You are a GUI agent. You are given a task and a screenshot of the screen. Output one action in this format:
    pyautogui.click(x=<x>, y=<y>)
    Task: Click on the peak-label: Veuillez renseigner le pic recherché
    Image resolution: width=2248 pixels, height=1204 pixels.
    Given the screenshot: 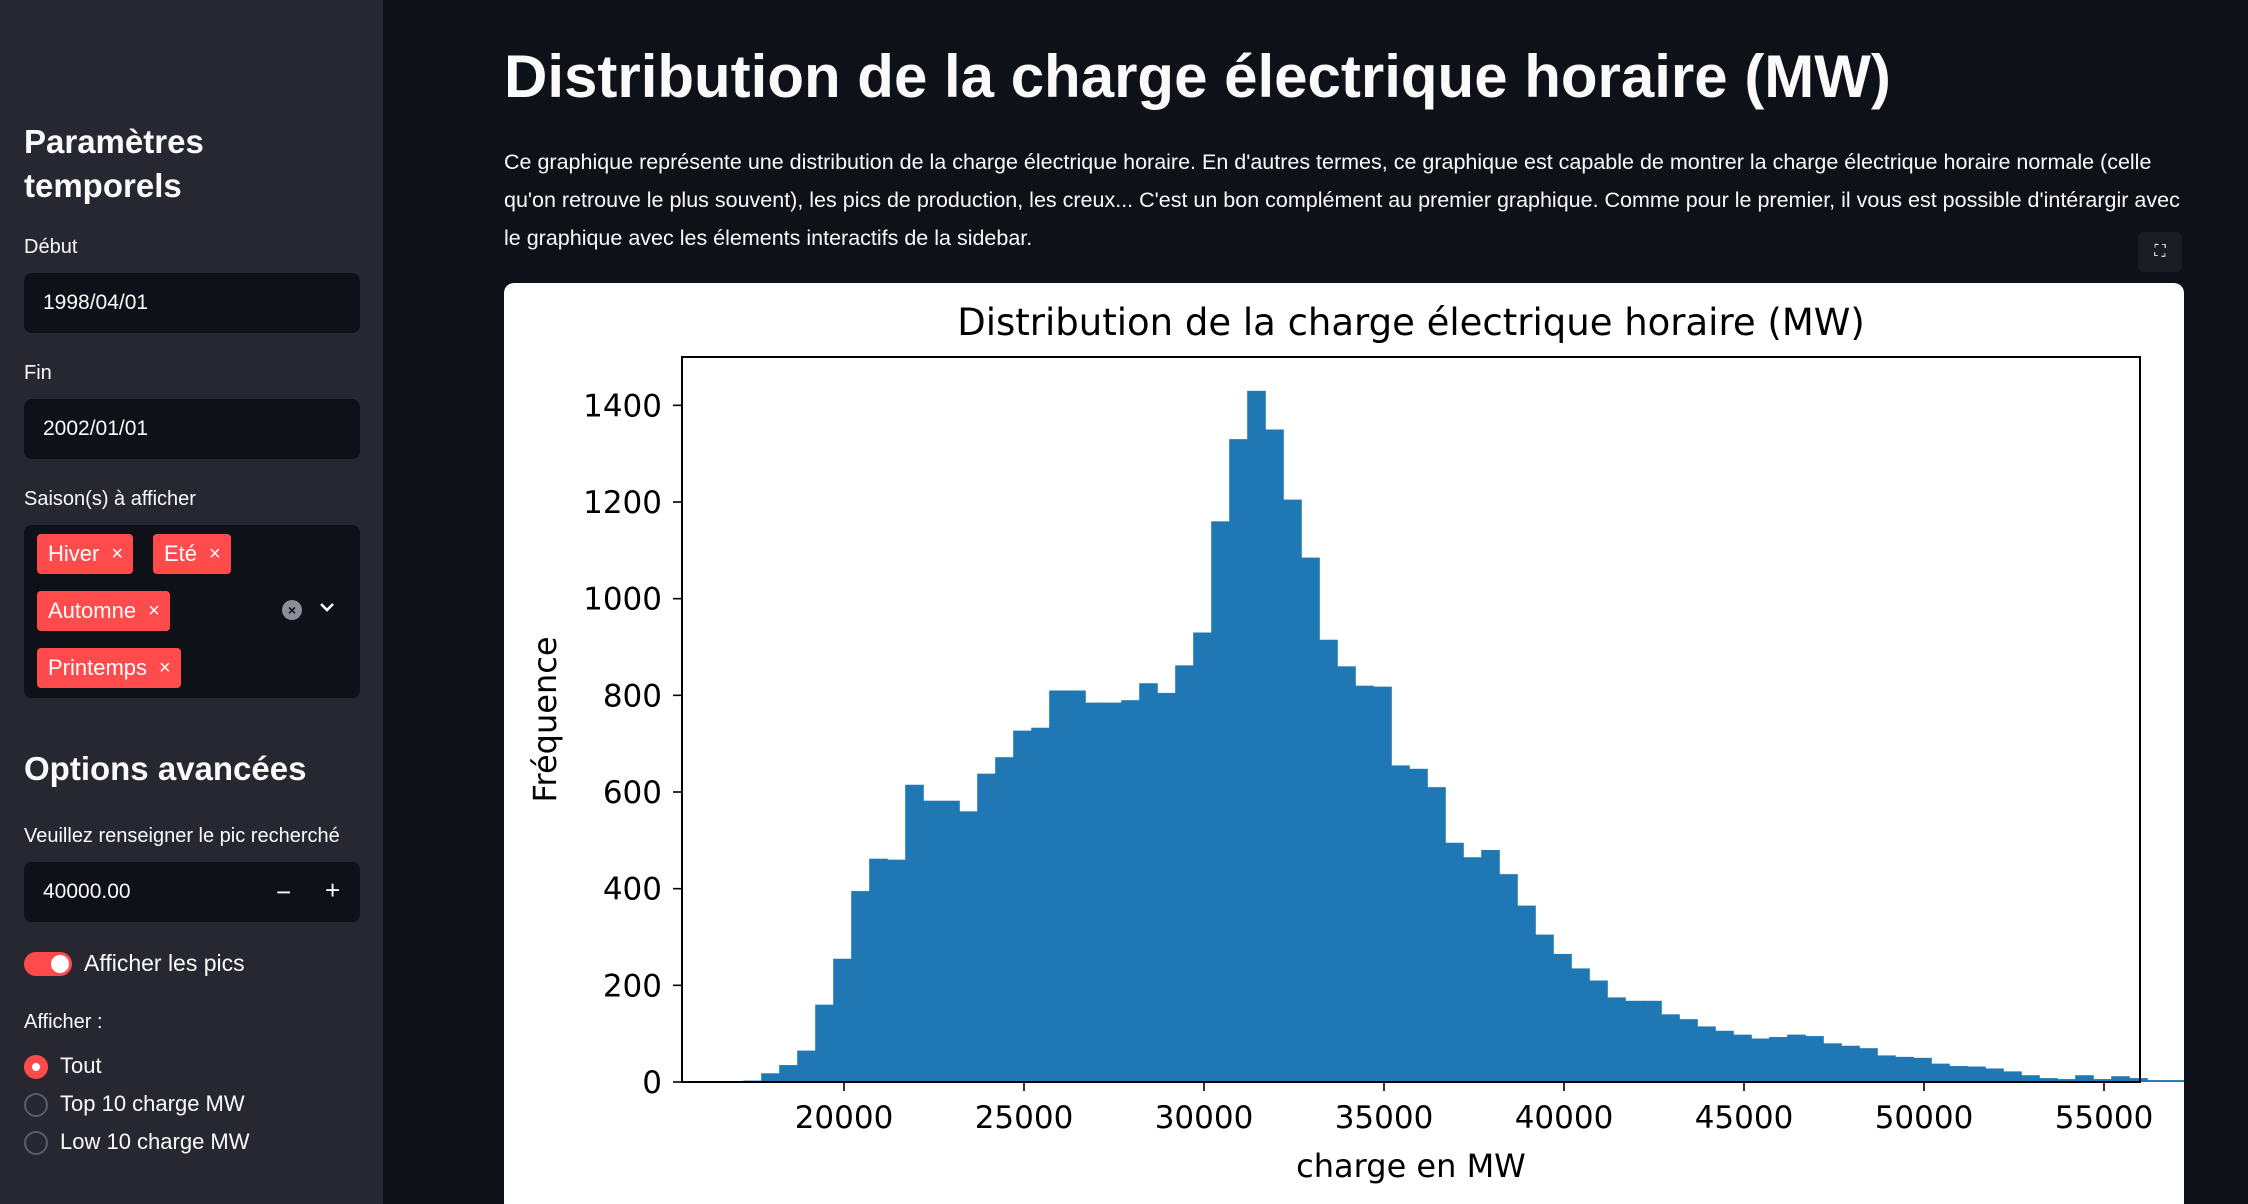 What is the action you would take?
    pyautogui.click(x=182, y=836)
    